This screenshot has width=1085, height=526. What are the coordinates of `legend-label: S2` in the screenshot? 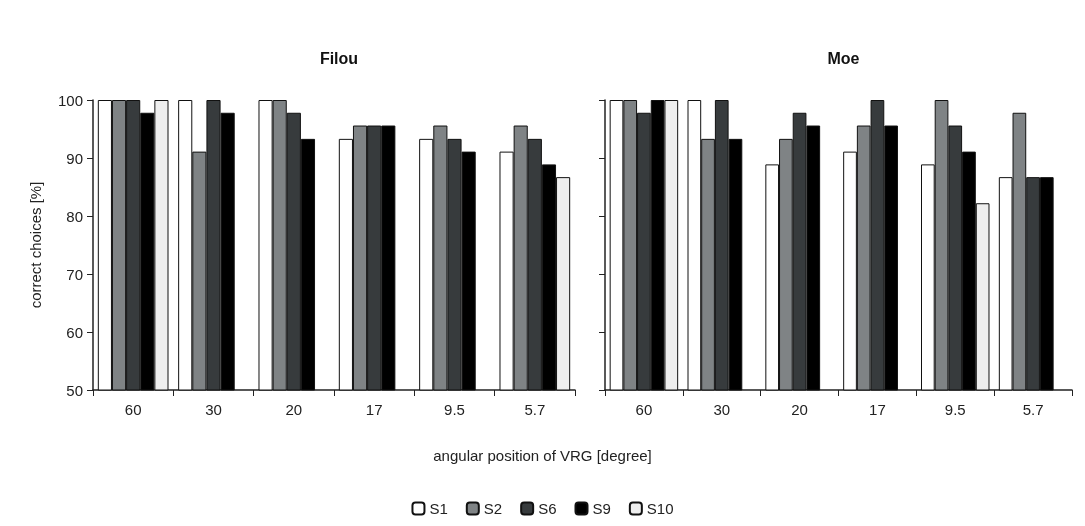 It's located at (493, 508).